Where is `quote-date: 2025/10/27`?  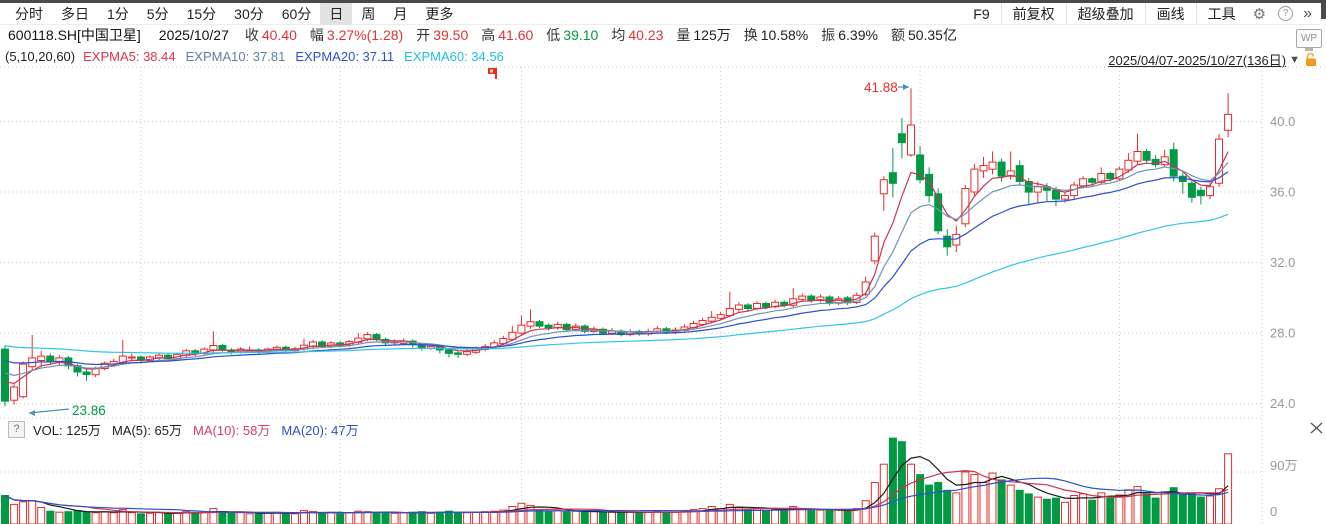
quote-date: 2025/10/27 is located at coordinates (193, 35).